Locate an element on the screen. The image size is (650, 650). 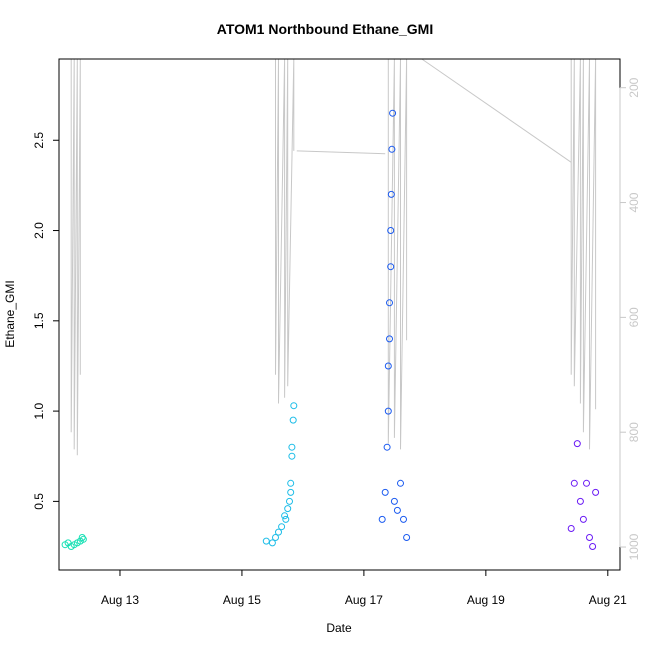
right-tick-label: 1000 is located at coordinates (634, 546).